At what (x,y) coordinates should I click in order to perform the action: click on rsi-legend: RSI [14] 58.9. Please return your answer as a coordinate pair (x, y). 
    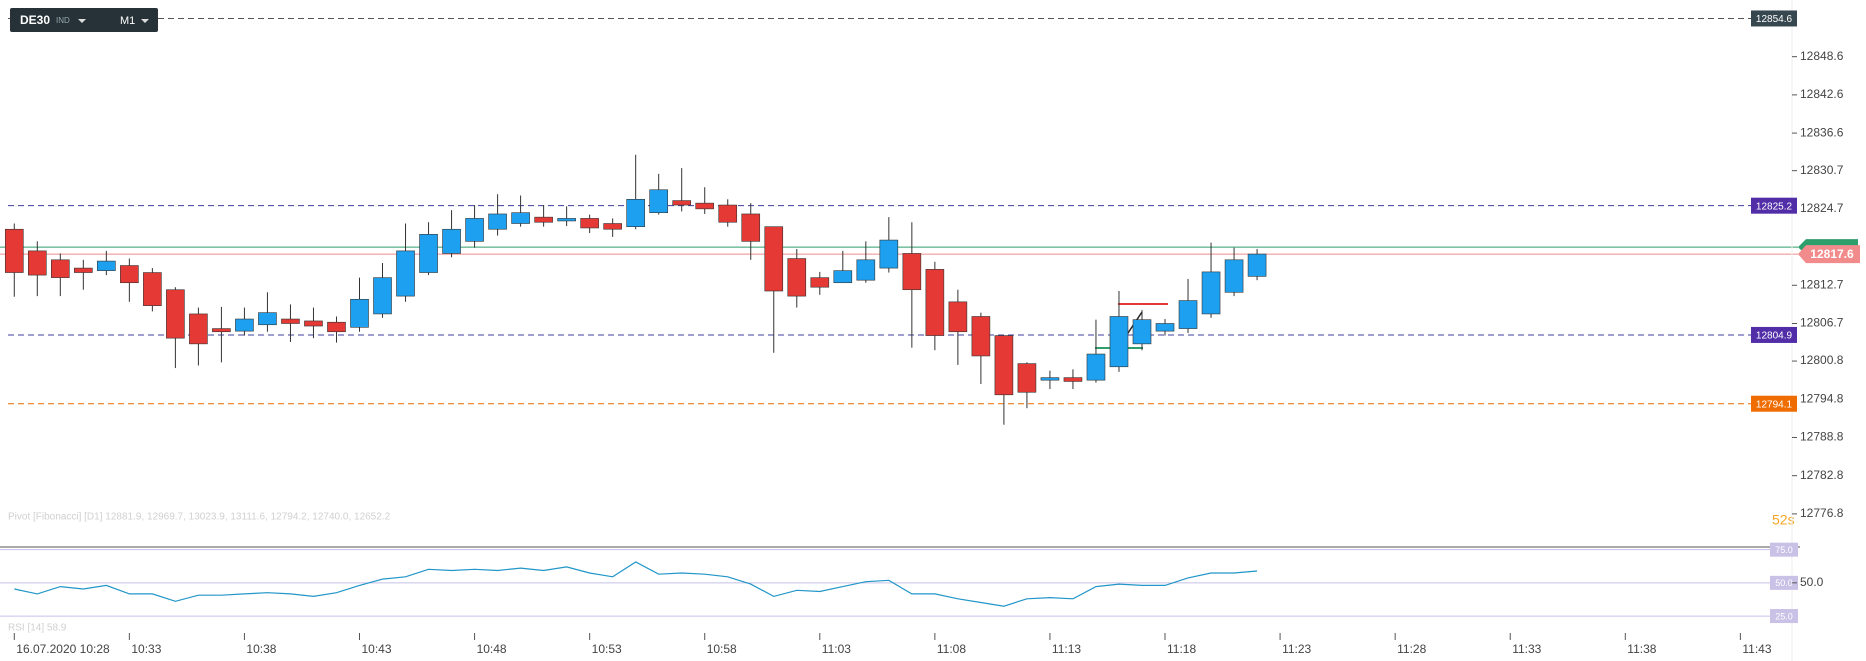
    Looking at the image, I should click on (37, 628).